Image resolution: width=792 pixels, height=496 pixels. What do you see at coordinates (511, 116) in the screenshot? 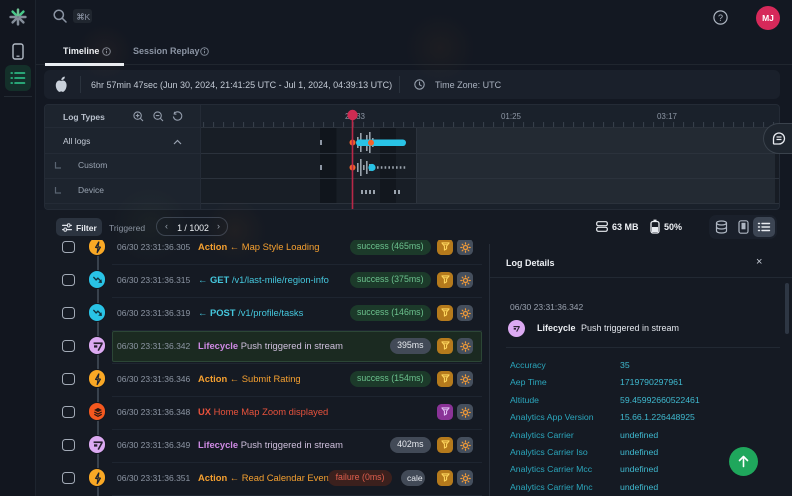
I see `svg-text: 01:25` at bounding box center [511, 116].